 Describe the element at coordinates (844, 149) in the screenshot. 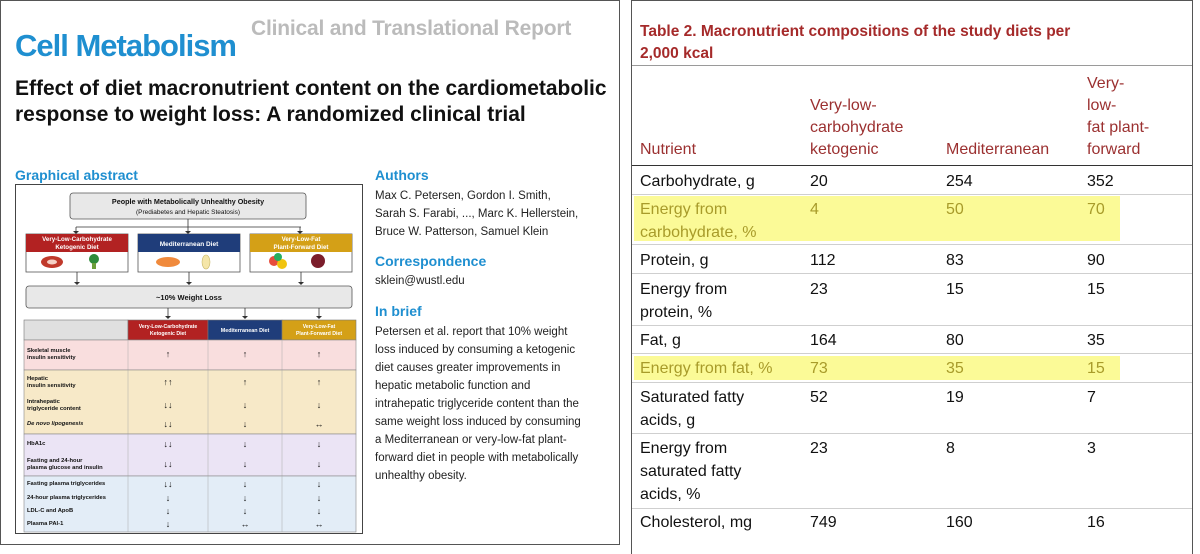

I see `column-header-line: ketogenic` at that location.